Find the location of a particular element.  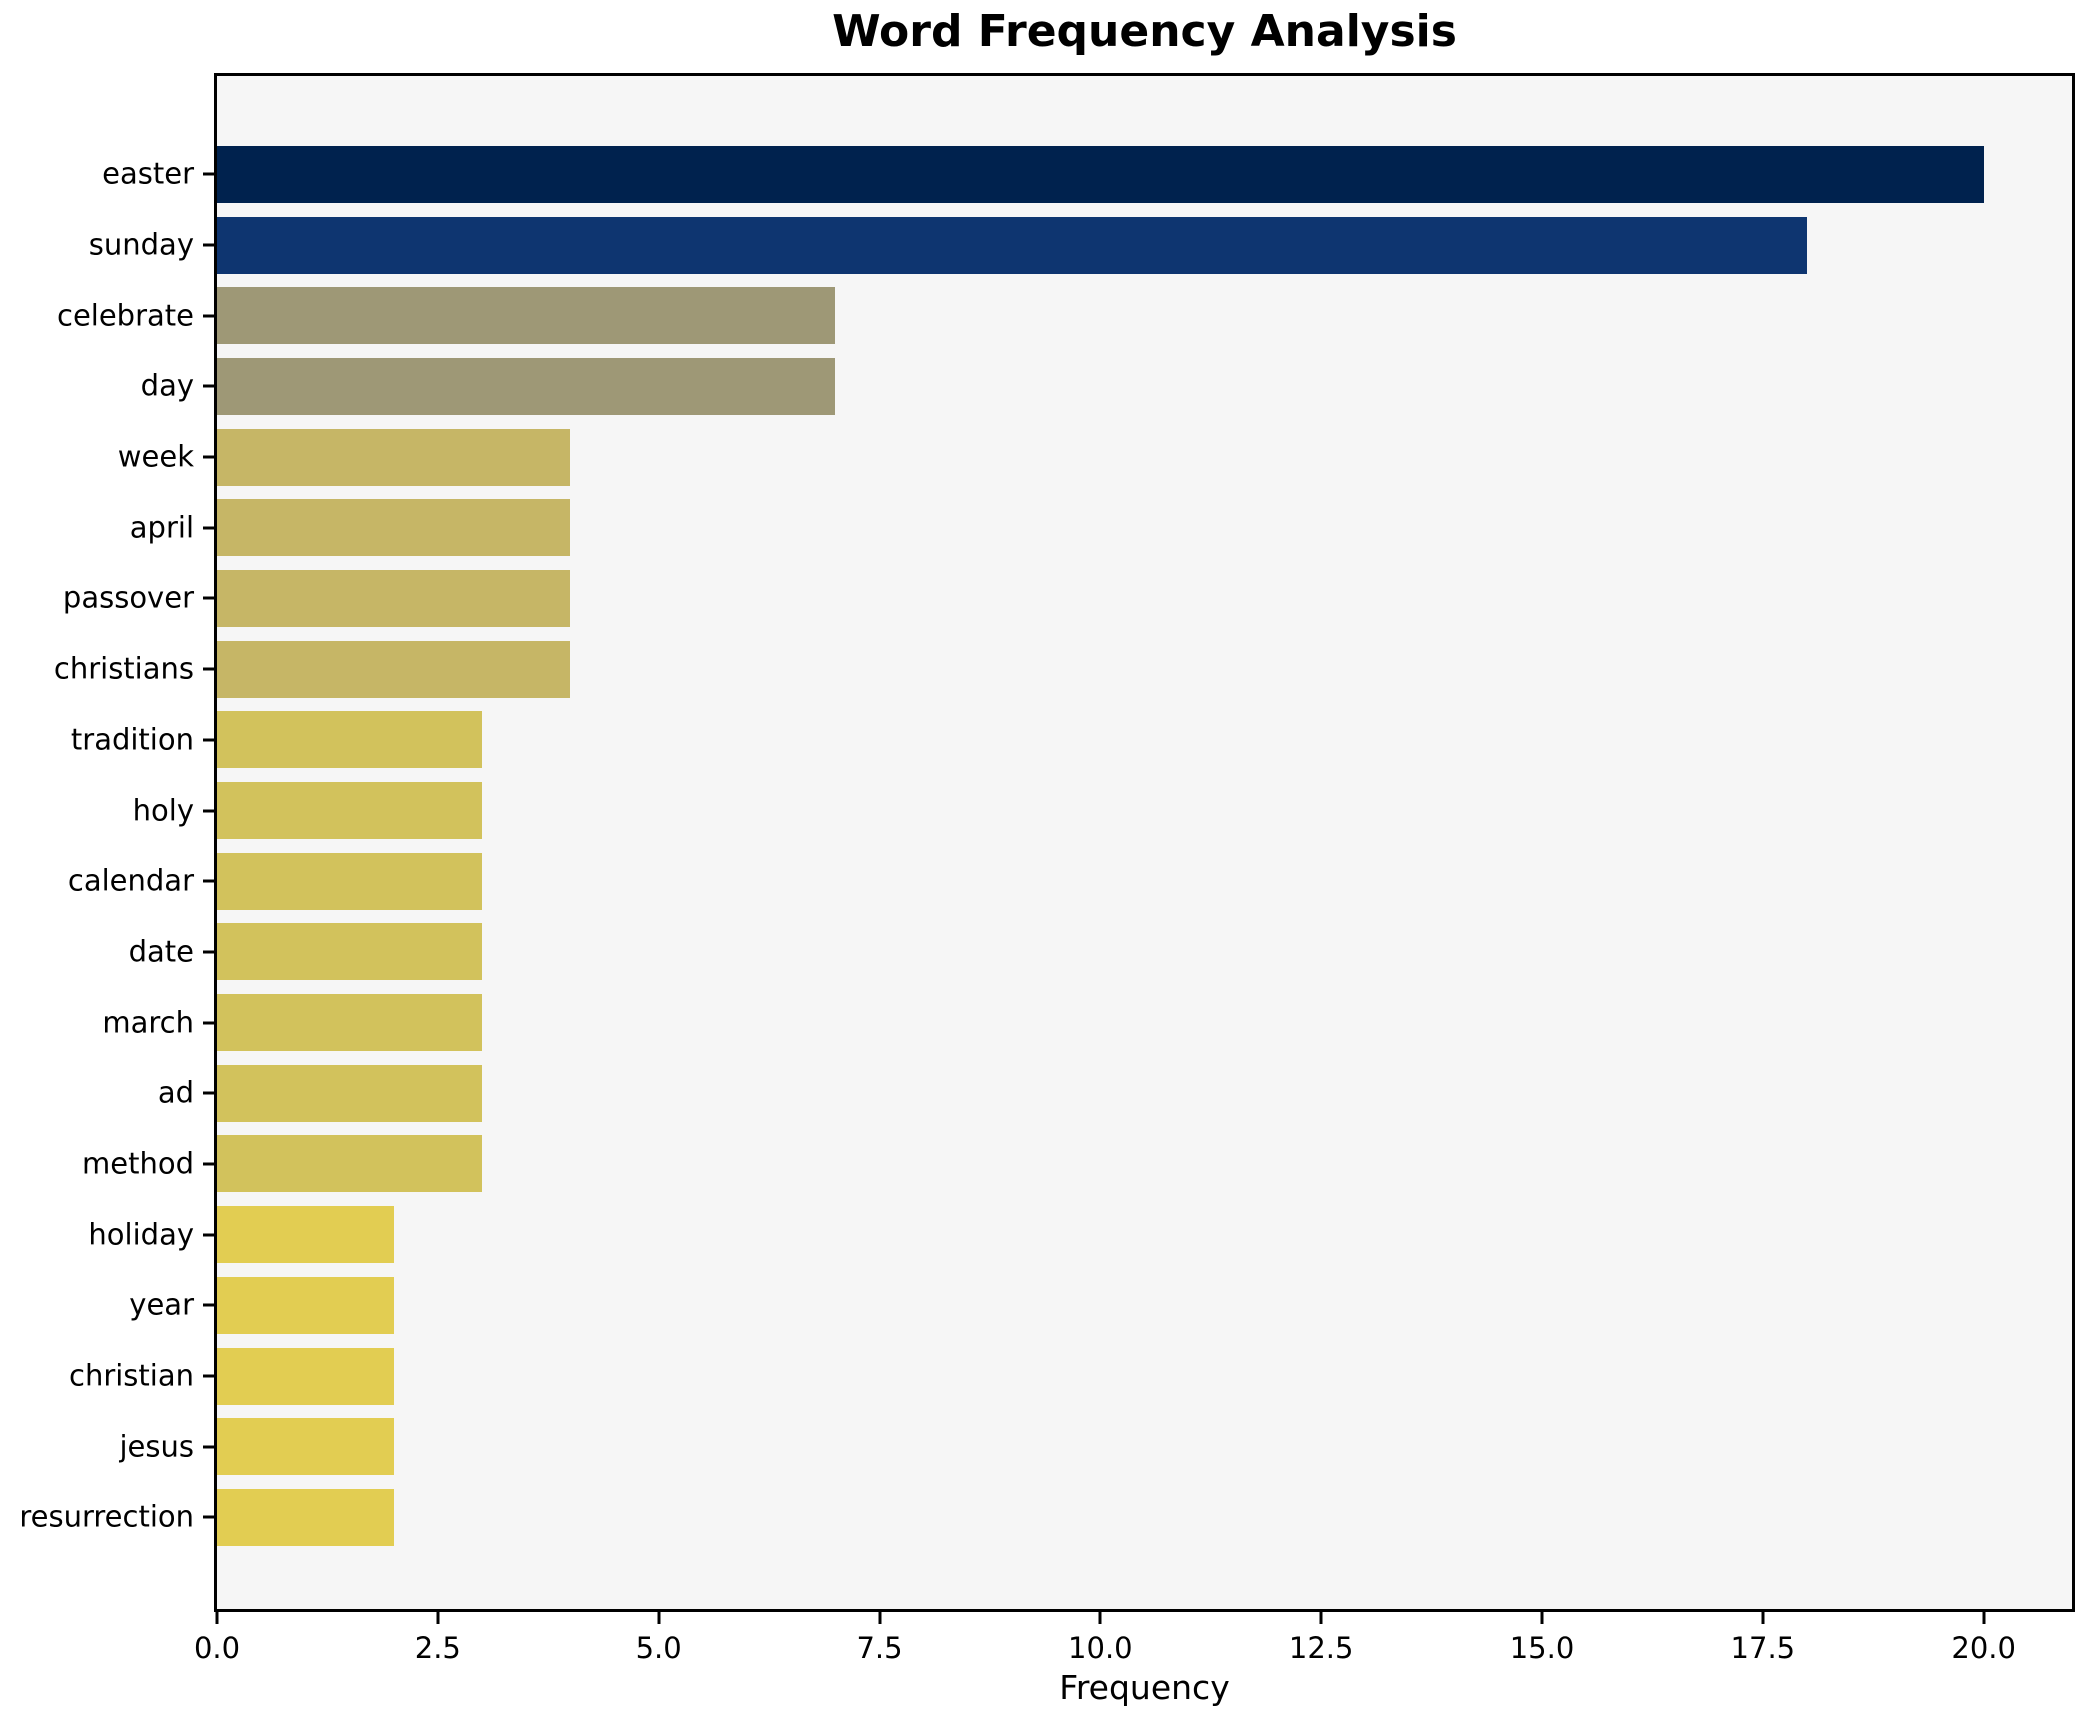

y-axis-label: easter is located at coordinates (148, 173).